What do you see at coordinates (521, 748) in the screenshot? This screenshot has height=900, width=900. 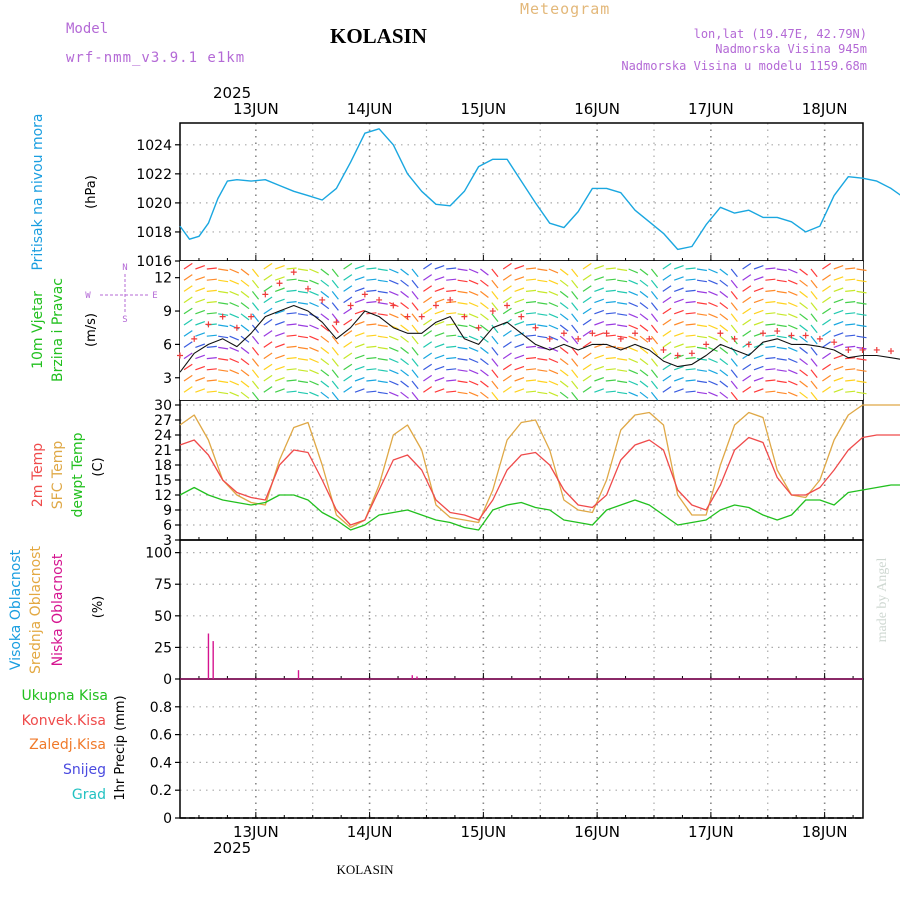 I see `precip-frame` at bounding box center [521, 748].